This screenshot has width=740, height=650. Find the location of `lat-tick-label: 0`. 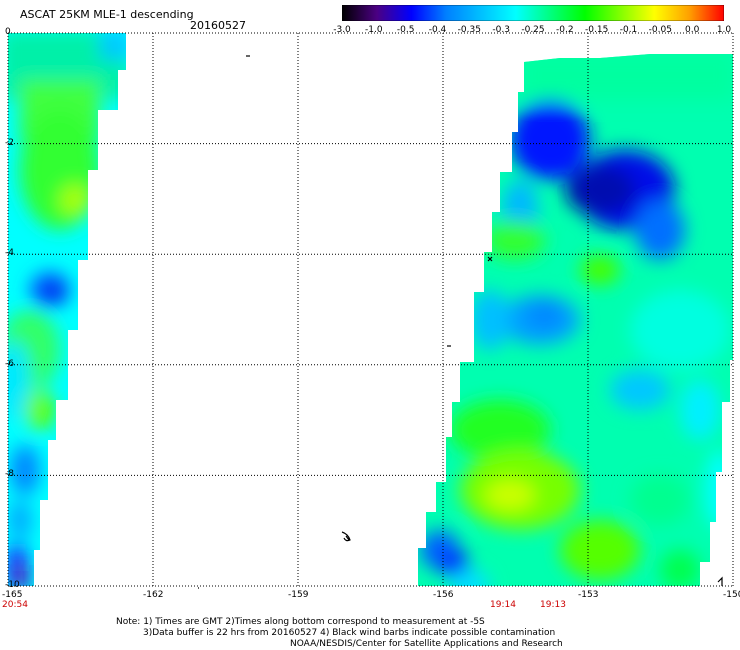

lat-tick-label: 0 is located at coordinates (8, 32).